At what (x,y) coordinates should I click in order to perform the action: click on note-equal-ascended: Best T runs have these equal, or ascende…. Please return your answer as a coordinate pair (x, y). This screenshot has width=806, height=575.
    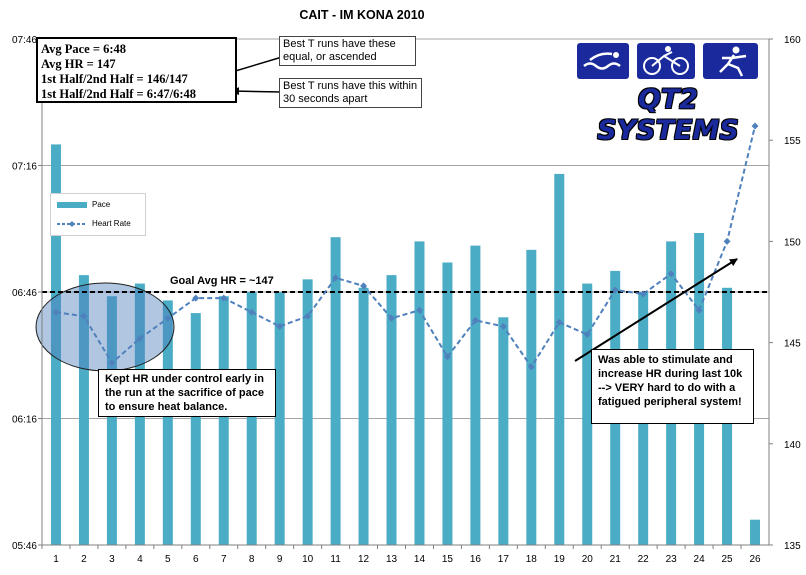
    Looking at the image, I should click on (347, 51).